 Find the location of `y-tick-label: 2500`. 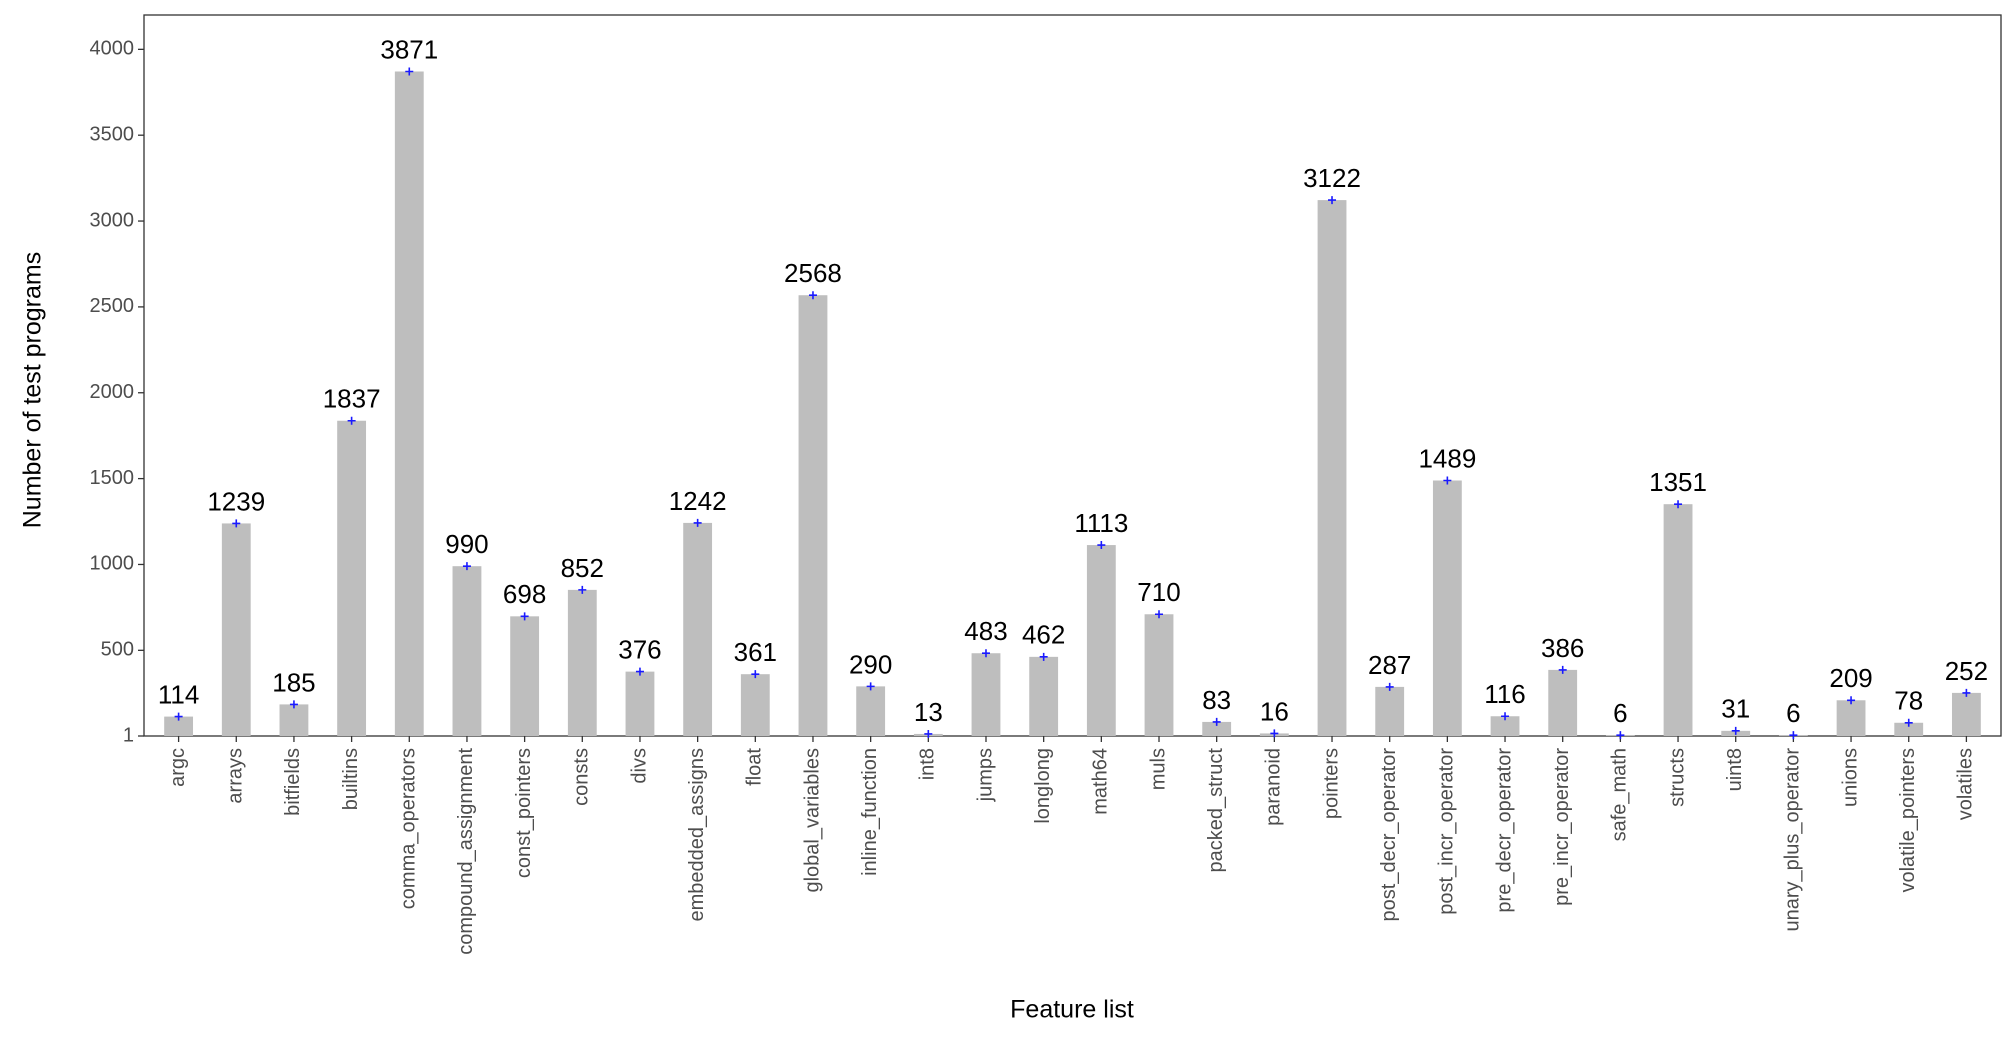

y-tick-label: 2500 is located at coordinates (112, 306).